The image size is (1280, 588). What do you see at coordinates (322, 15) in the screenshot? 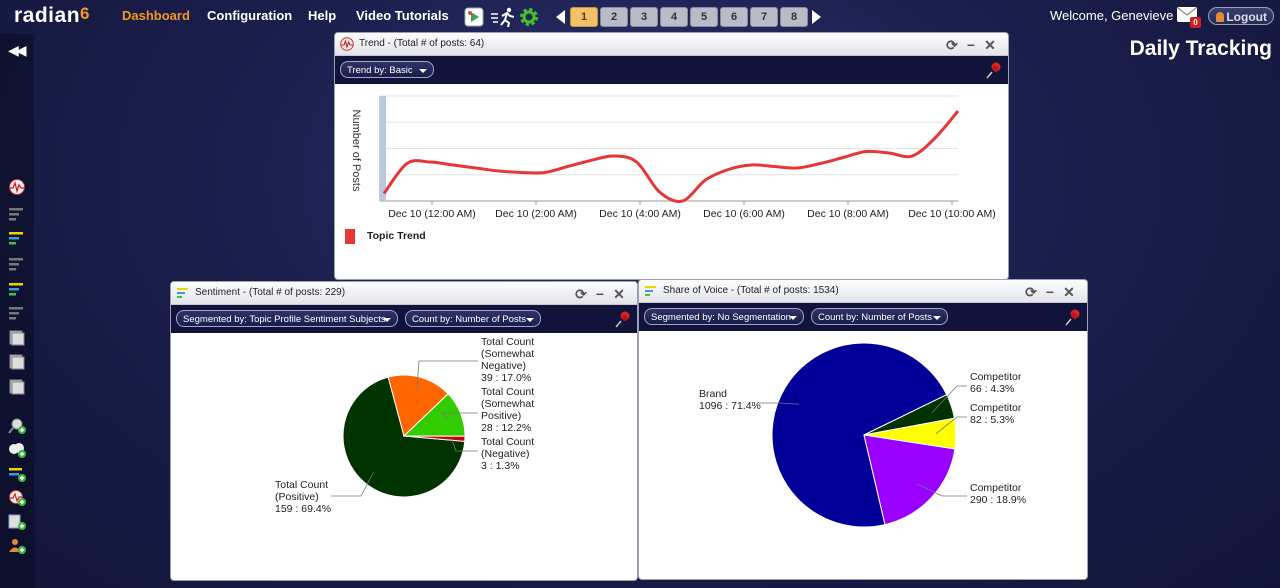
I see `nav-help: Help` at bounding box center [322, 15].